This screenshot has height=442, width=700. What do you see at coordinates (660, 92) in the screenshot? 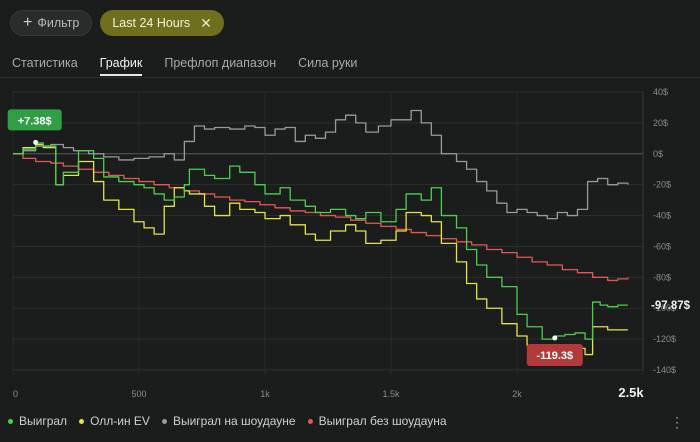
I see `y-tick-label: 40$` at bounding box center [660, 92].